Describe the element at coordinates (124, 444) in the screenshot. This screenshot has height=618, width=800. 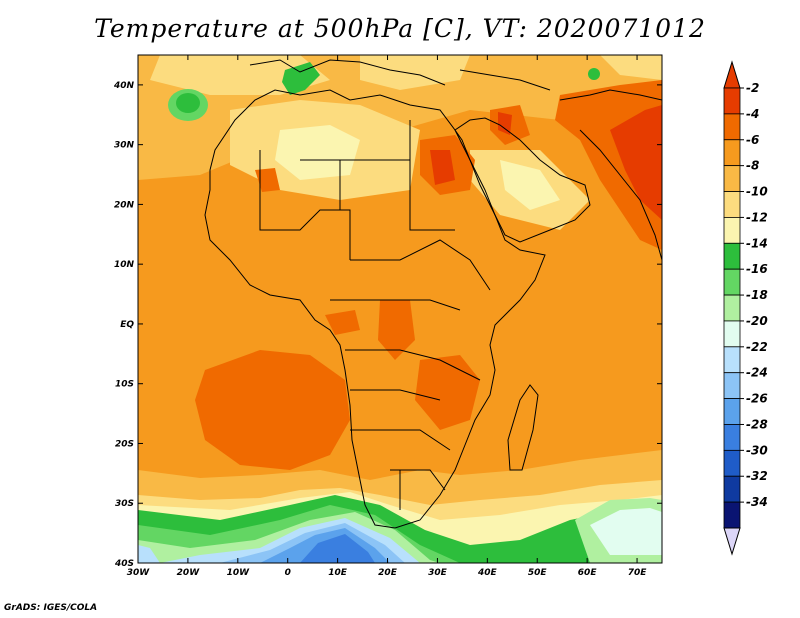
I see `lat-tick-label-6: 20S` at that location.